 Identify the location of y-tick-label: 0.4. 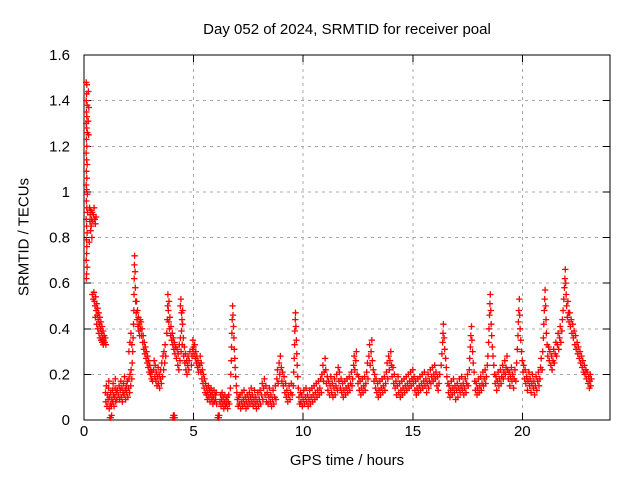
(59, 329).